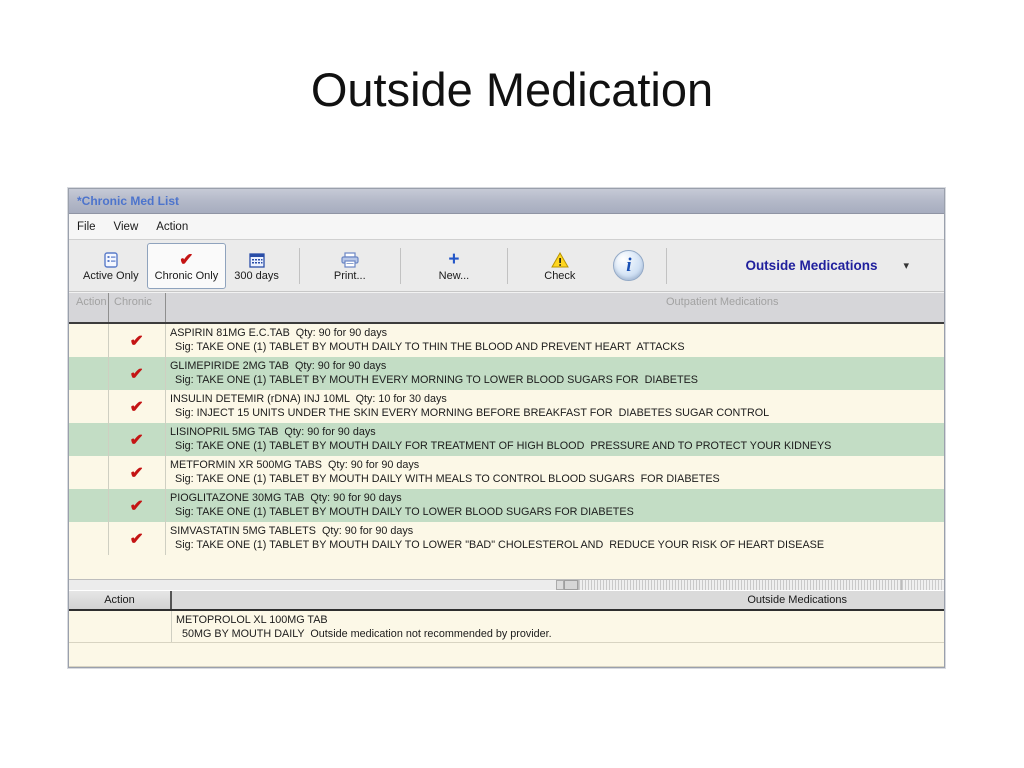  I want to click on med-line1: METOPROLOL XL 100MG TAB, so click(252, 619).